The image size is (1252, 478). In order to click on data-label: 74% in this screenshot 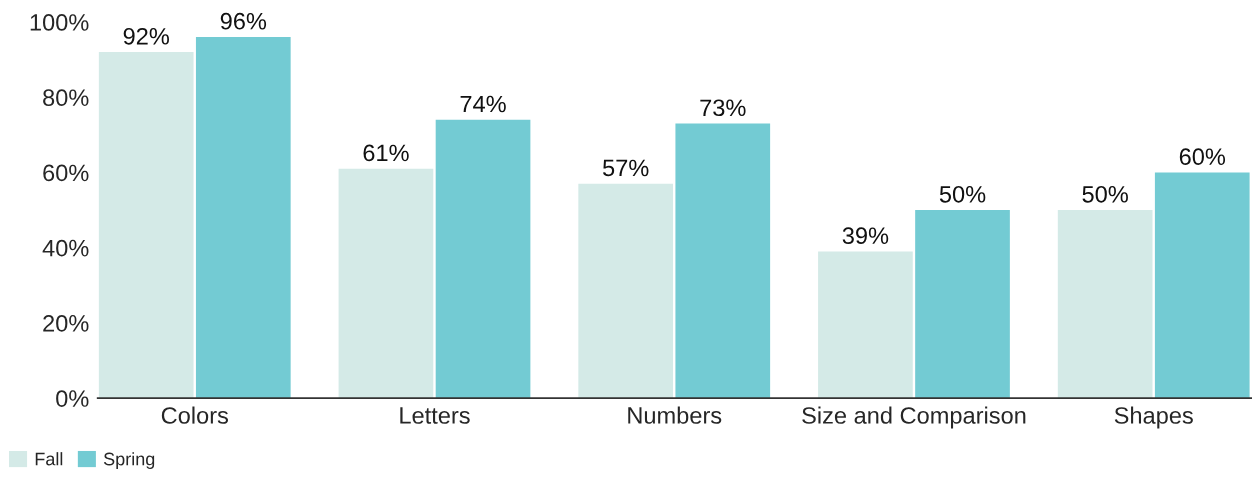, I will do `click(483, 104)`.